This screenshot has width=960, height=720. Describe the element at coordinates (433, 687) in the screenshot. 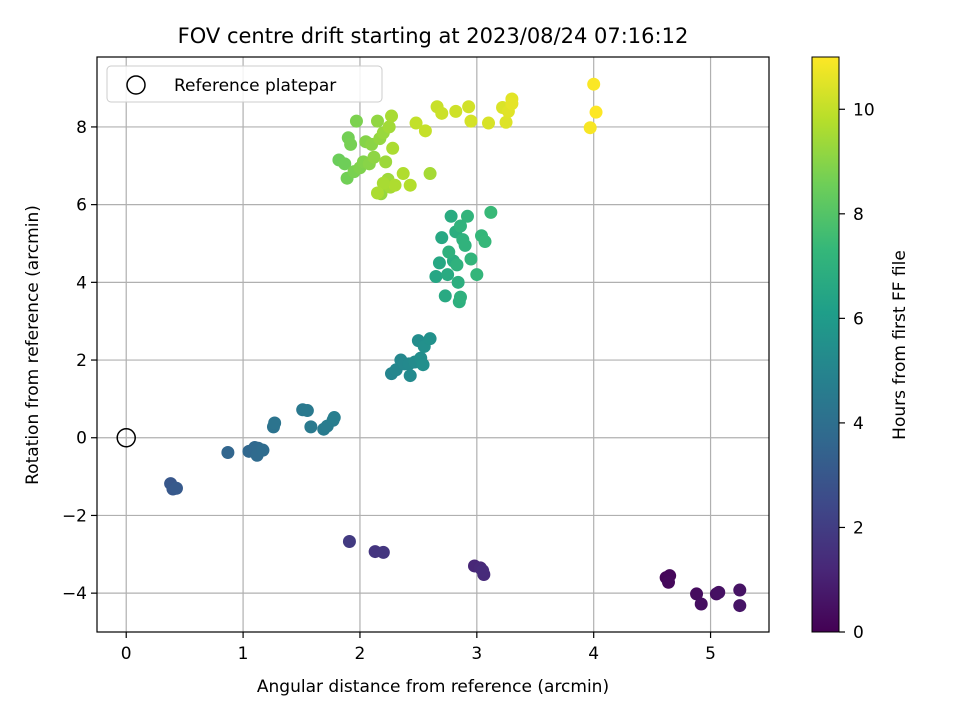

I see `x-axis-label: Angular distance from reference (arcmin)` at that location.